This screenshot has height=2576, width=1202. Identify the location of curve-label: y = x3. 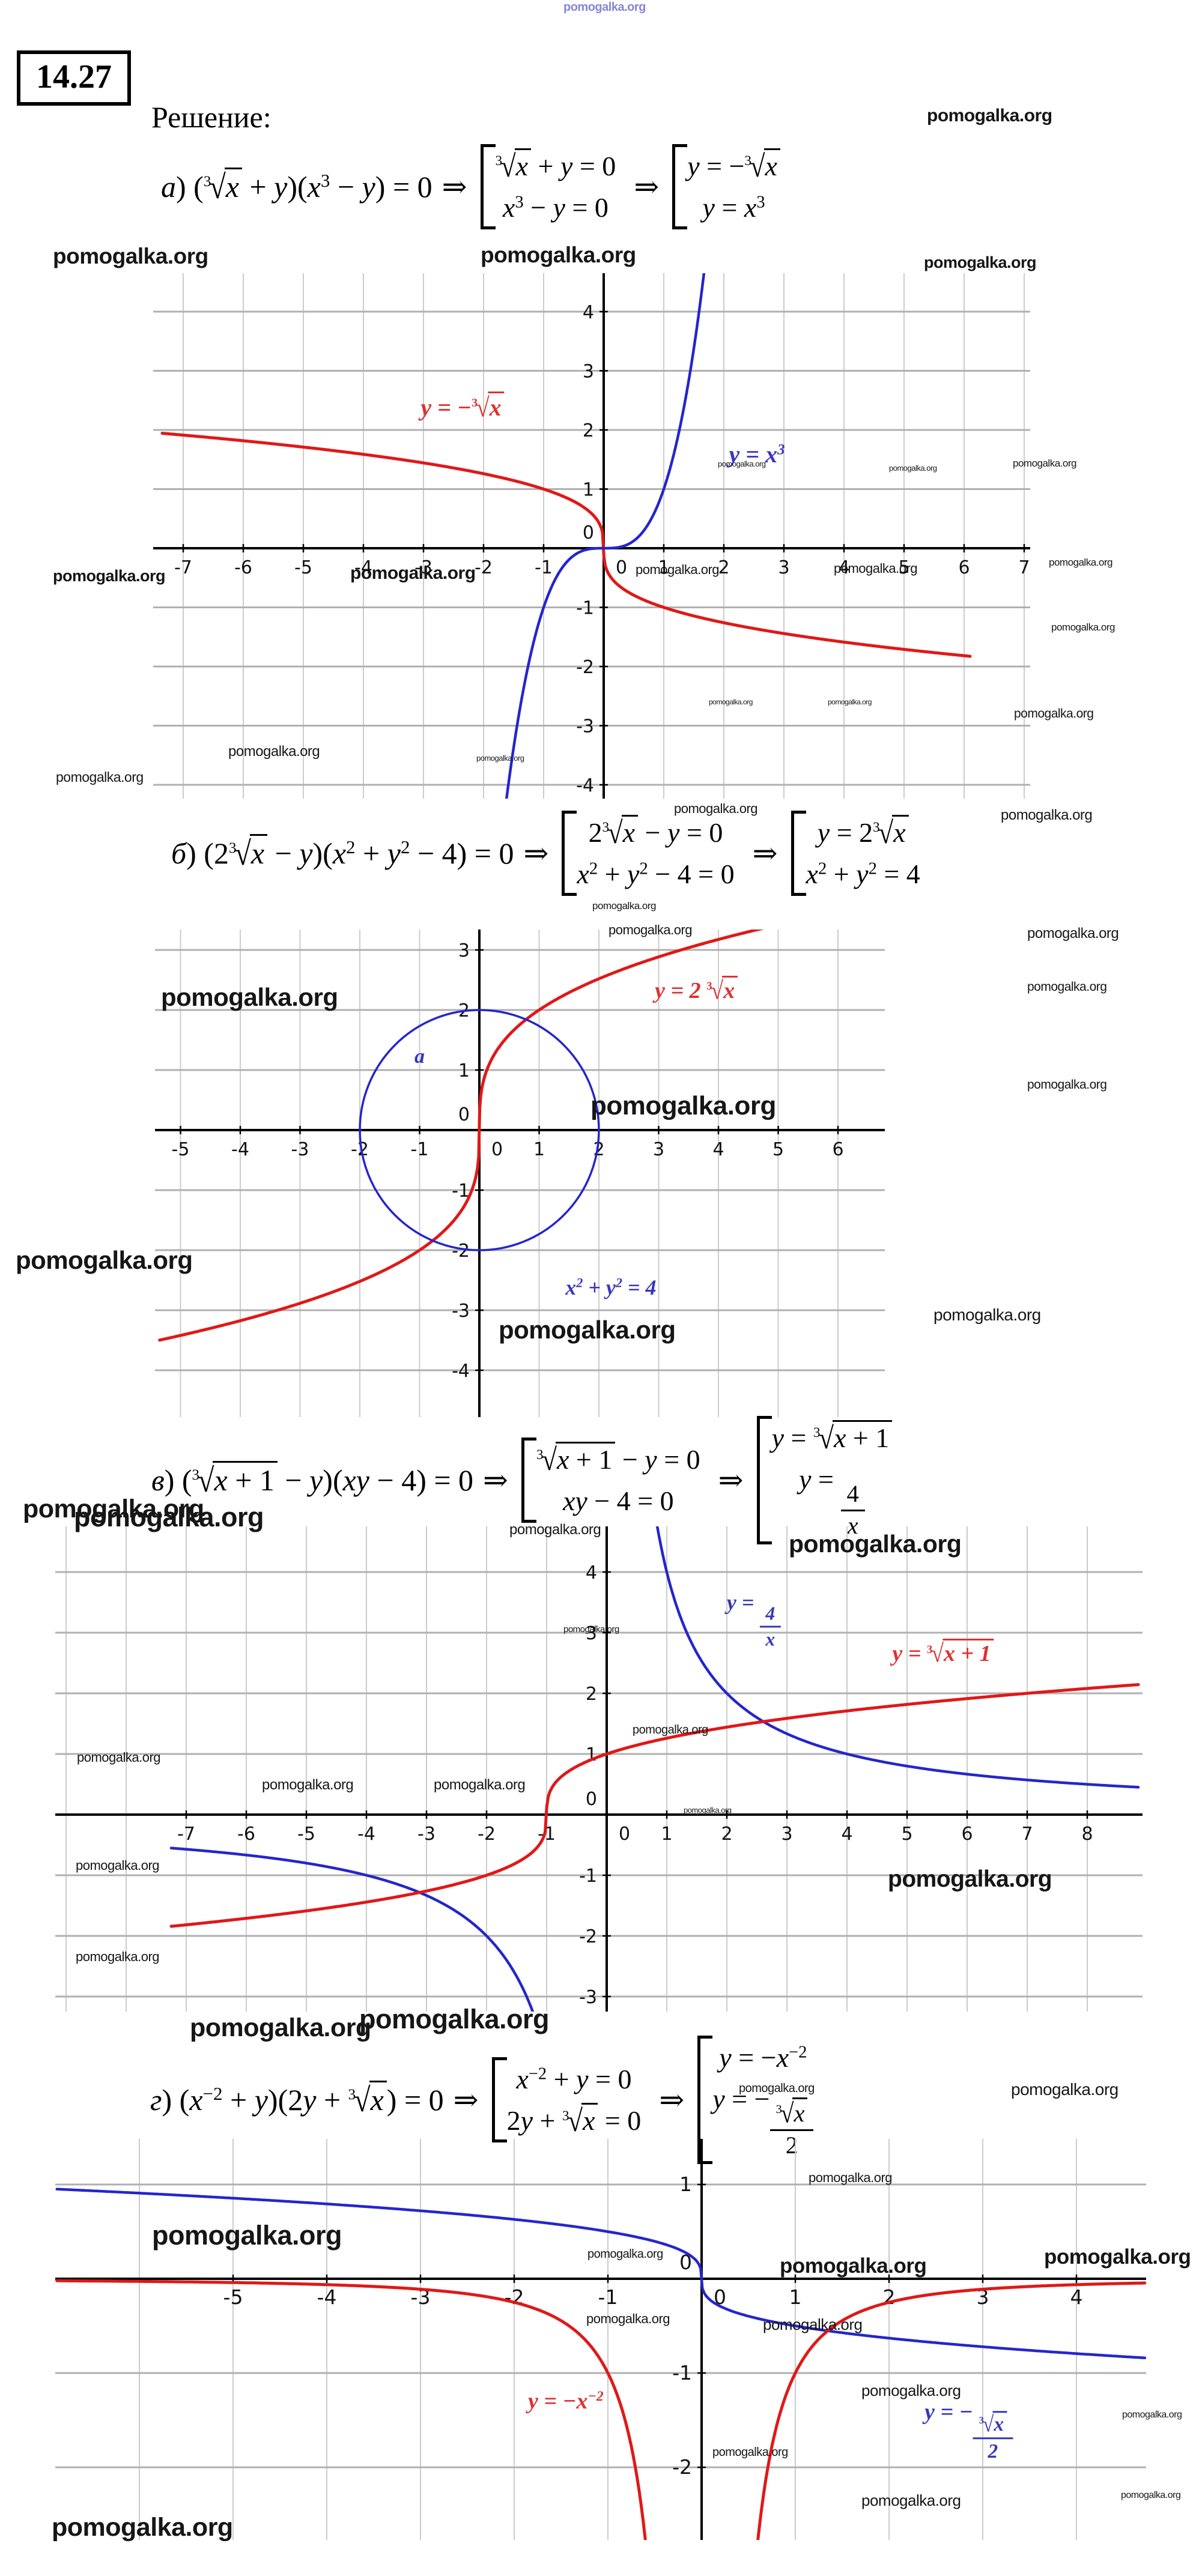
(757, 454).